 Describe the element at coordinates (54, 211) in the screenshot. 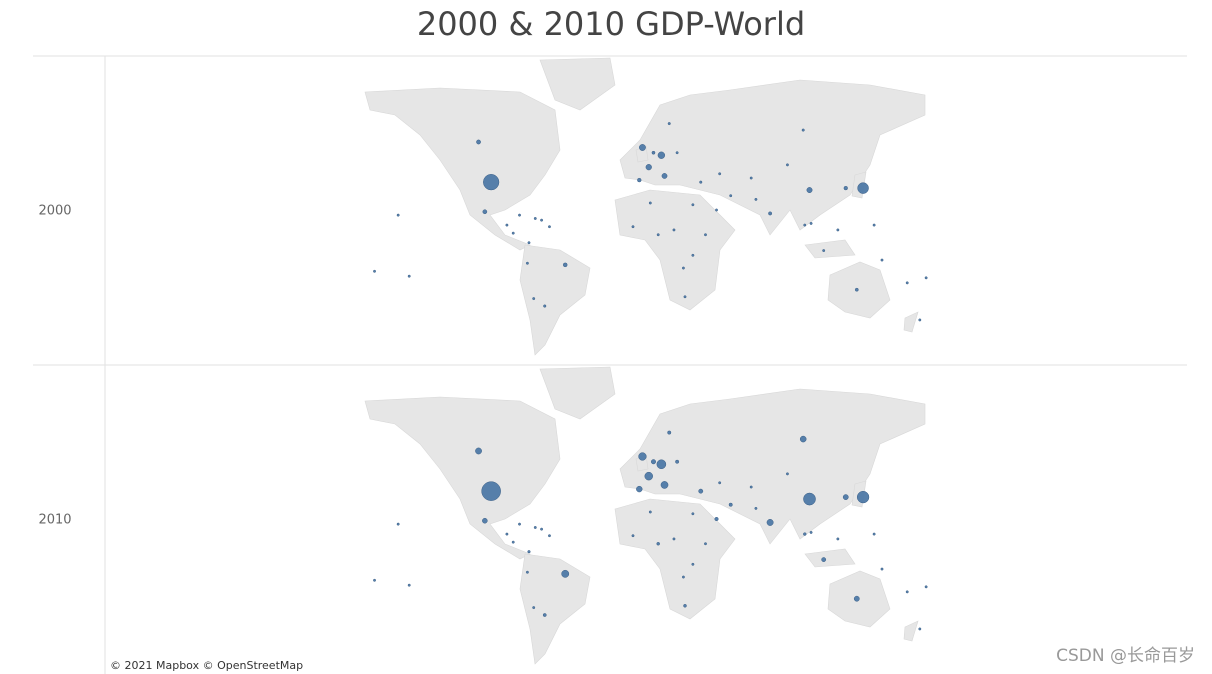

I see `row-label: 2000` at that location.